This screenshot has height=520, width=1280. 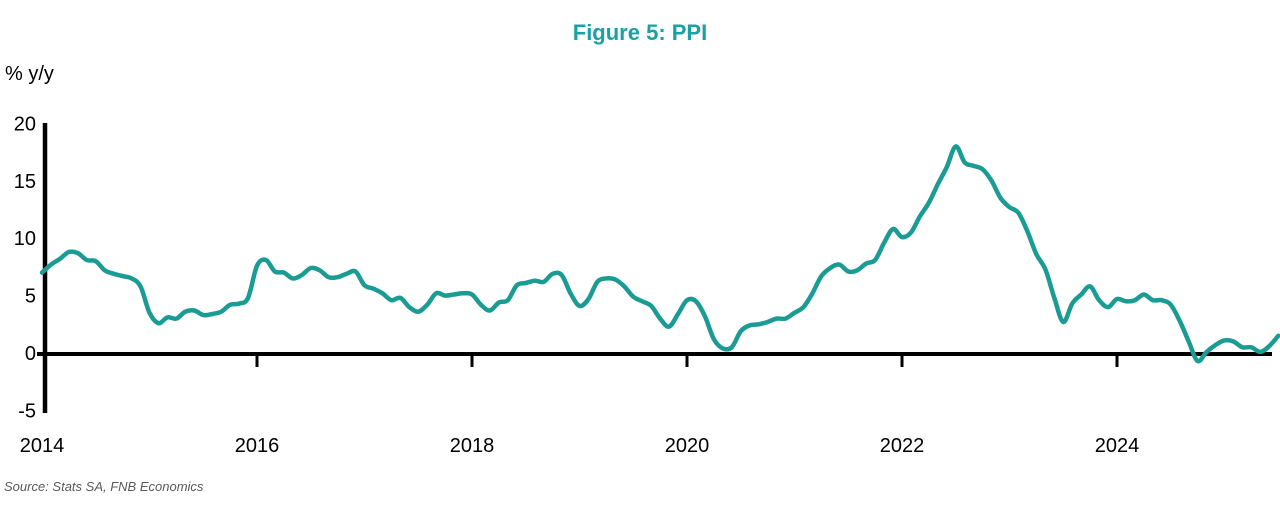 I want to click on y-tick-label: 0, so click(x=30, y=354).